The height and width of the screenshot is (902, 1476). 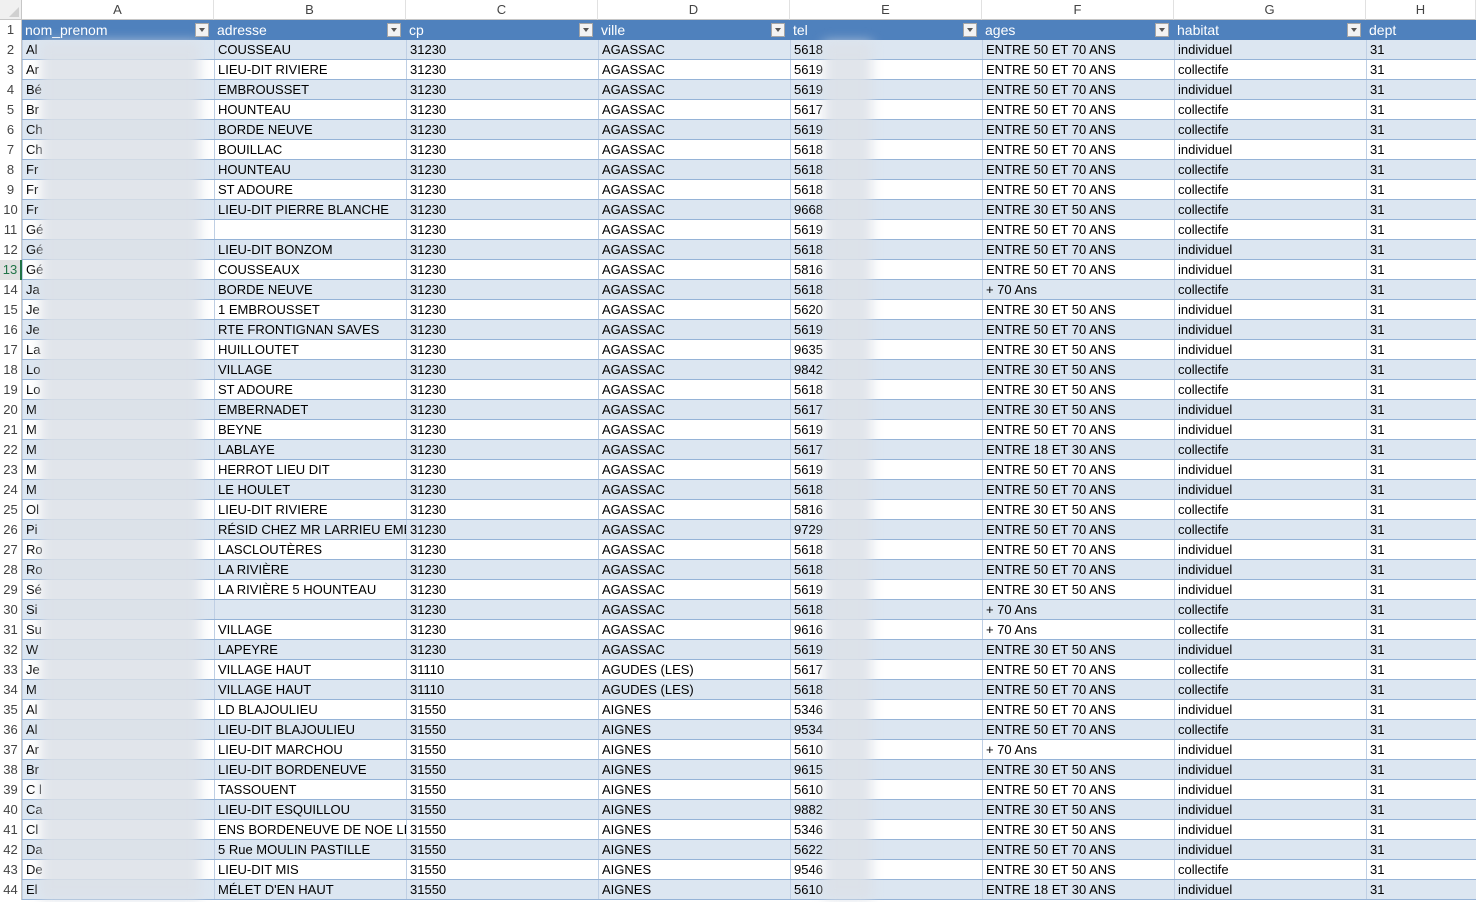 I want to click on cell-ages: + 70 Ans, so click(x=1078, y=749).